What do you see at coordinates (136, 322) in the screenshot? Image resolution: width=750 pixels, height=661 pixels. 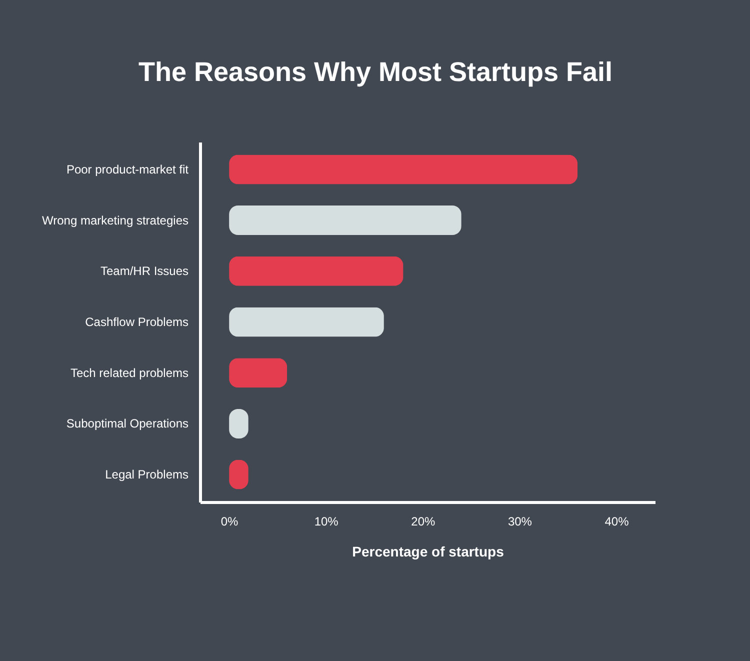 I see `y-tick-label: Cashflow Problems` at bounding box center [136, 322].